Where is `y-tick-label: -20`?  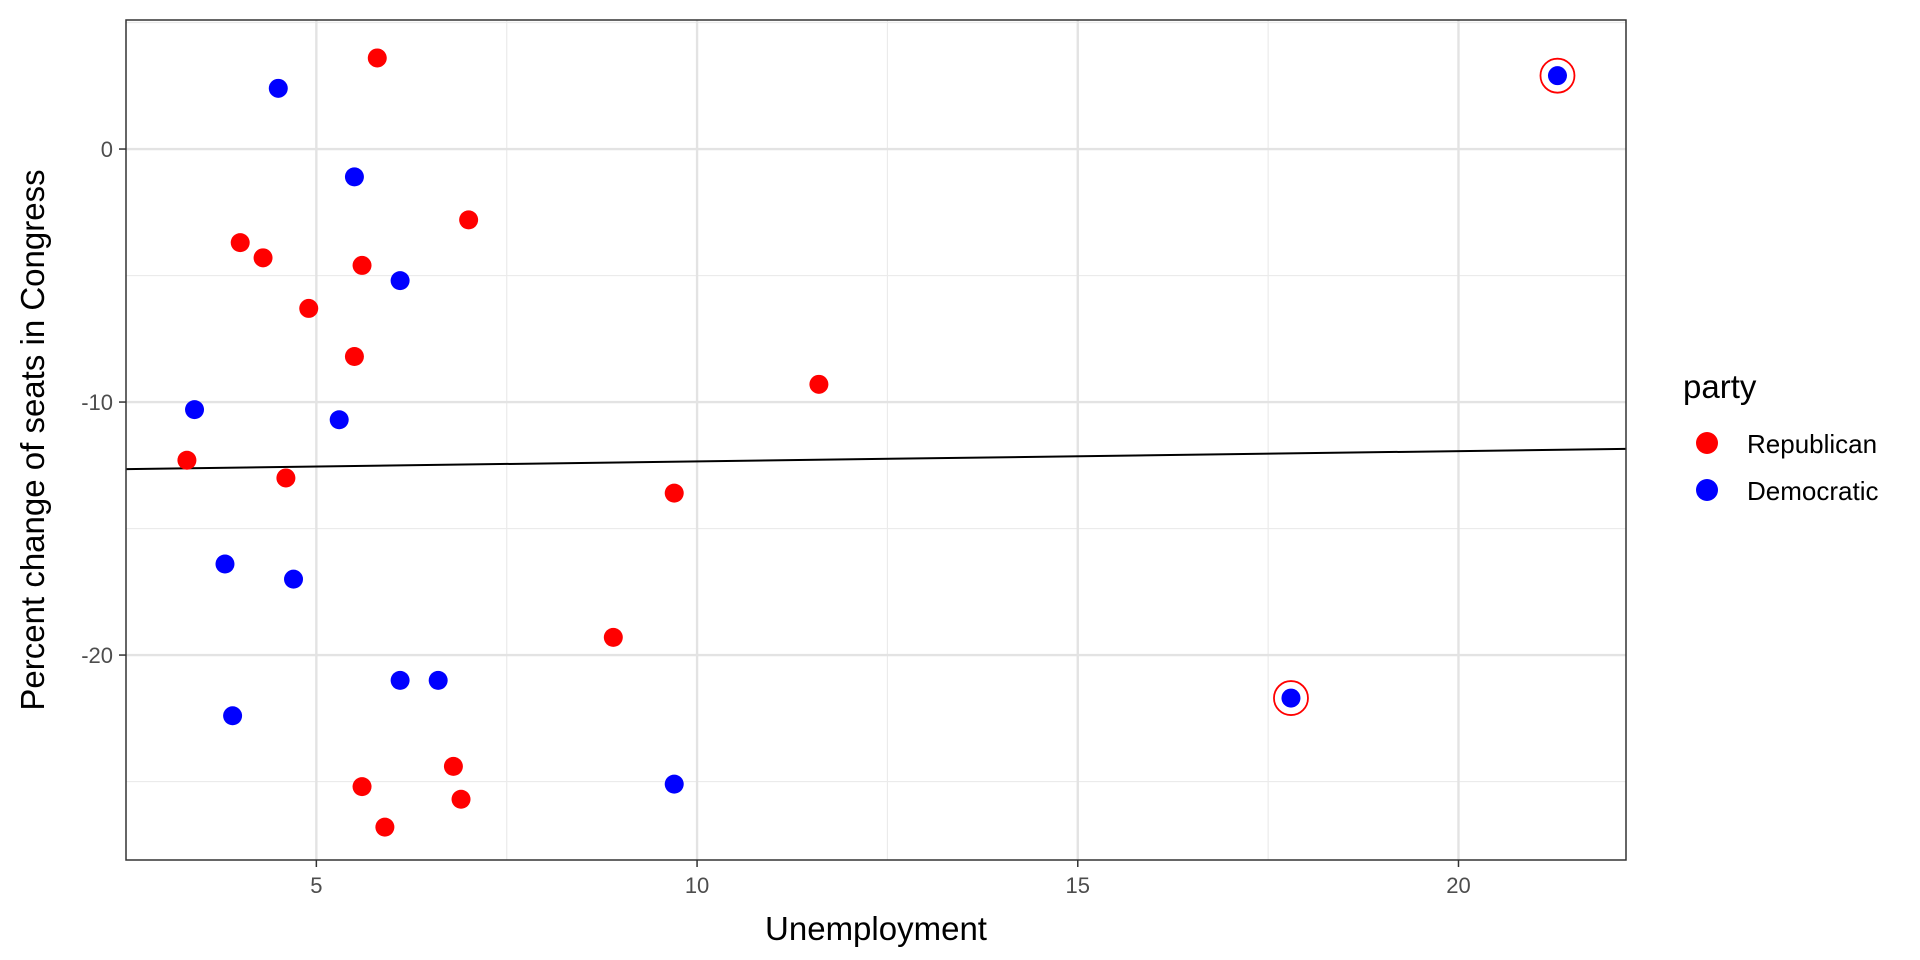
y-tick-label: -20 is located at coordinates (97, 655).